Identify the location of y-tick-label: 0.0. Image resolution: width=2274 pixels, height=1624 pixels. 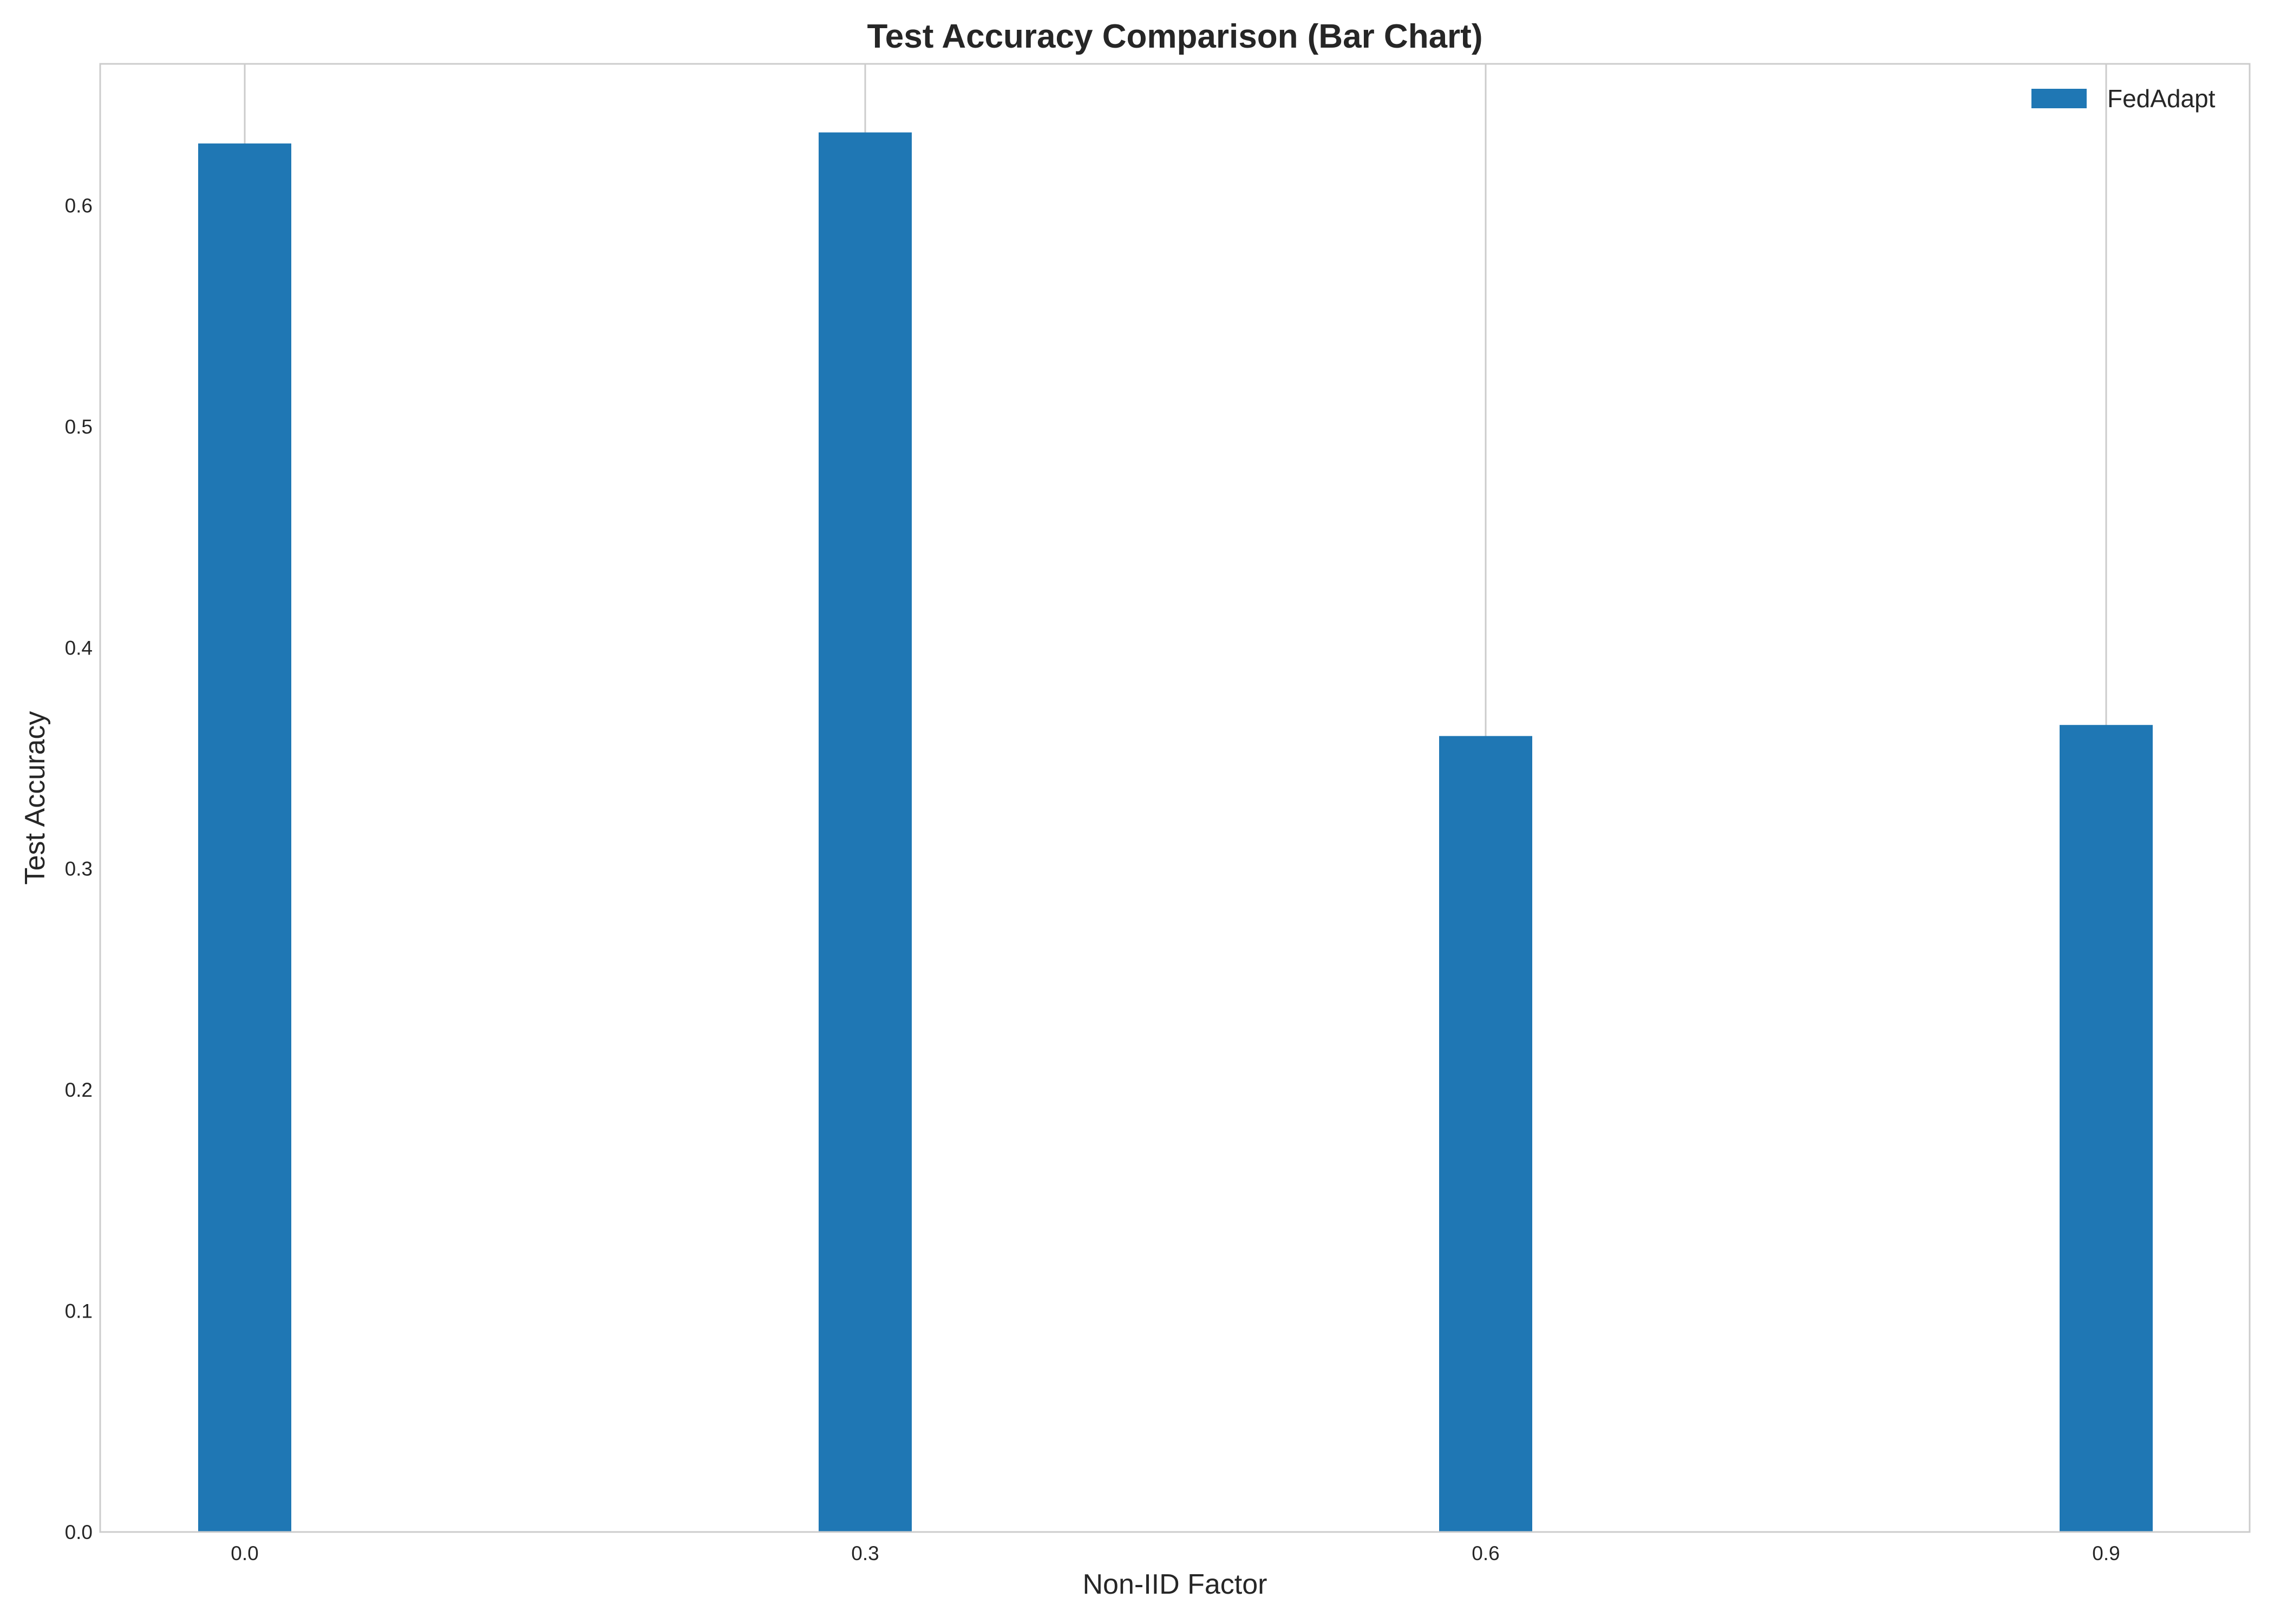
(79, 1532).